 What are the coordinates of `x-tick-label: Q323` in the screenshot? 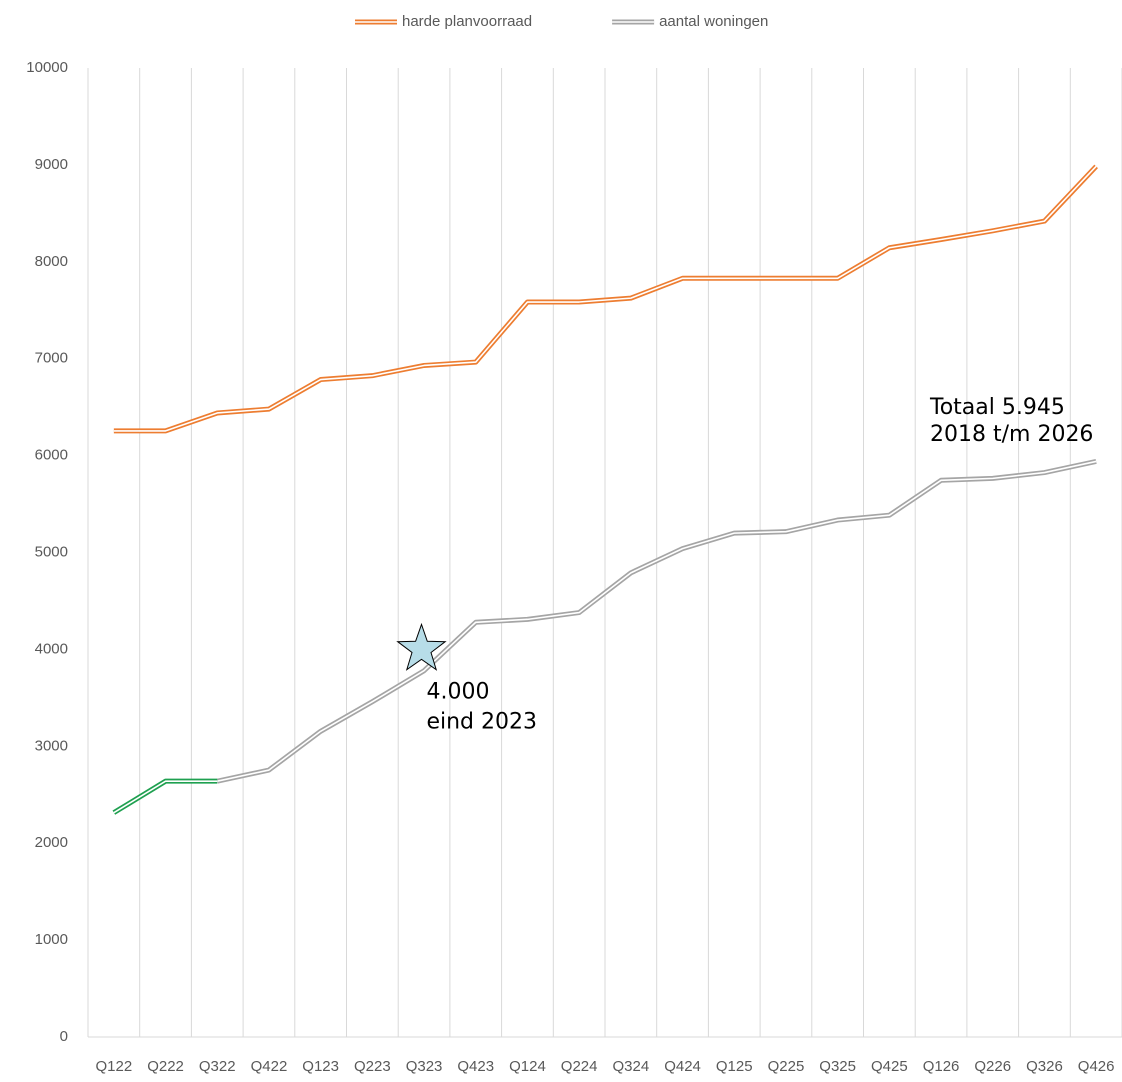 It's located at (424, 1066).